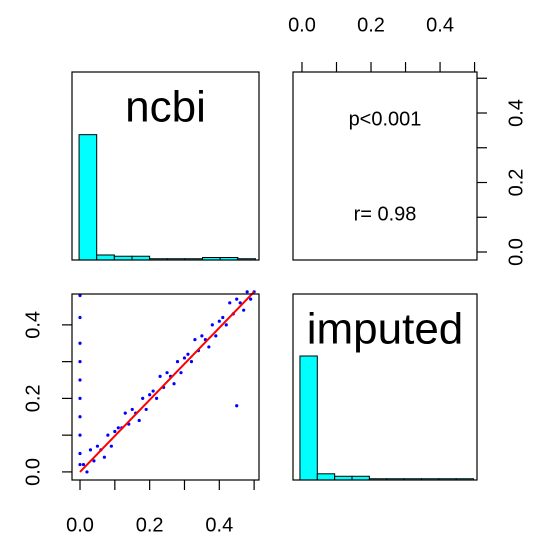  Describe the element at coordinates (385, 329) in the screenshot. I see `panel-label: imputed` at that location.